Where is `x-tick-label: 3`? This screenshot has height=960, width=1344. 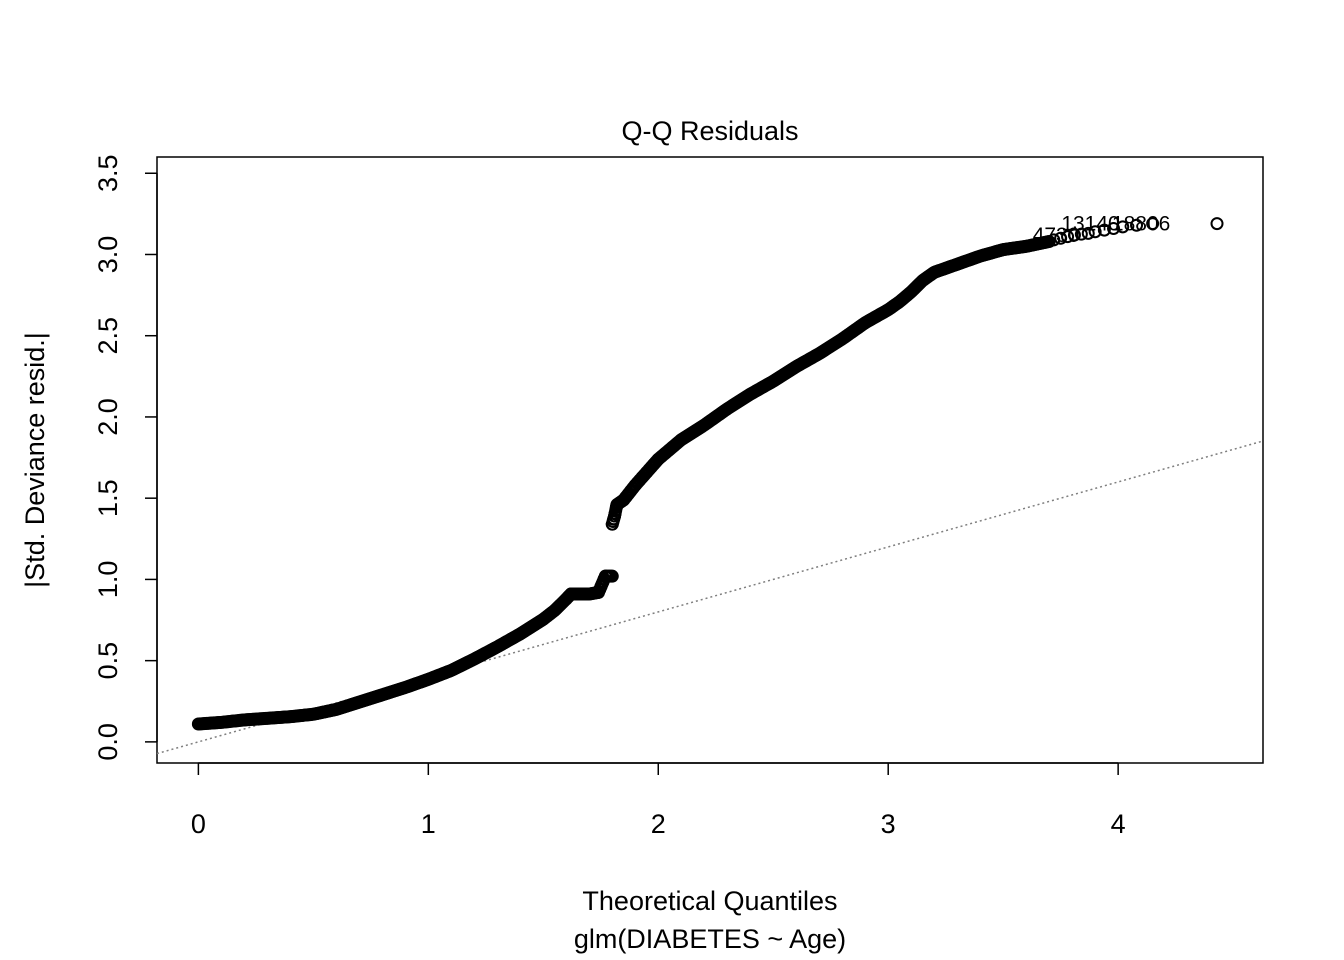 x-tick-label: 3 is located at coordinates (888, 824).